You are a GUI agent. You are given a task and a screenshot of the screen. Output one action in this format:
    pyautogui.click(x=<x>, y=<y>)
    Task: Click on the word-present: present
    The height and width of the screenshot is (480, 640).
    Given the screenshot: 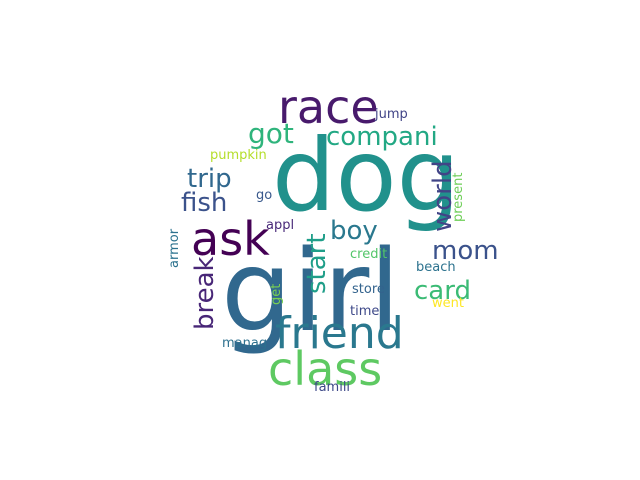 What is the action you would take?
    pyautogui.click(x=458, y=197)
    